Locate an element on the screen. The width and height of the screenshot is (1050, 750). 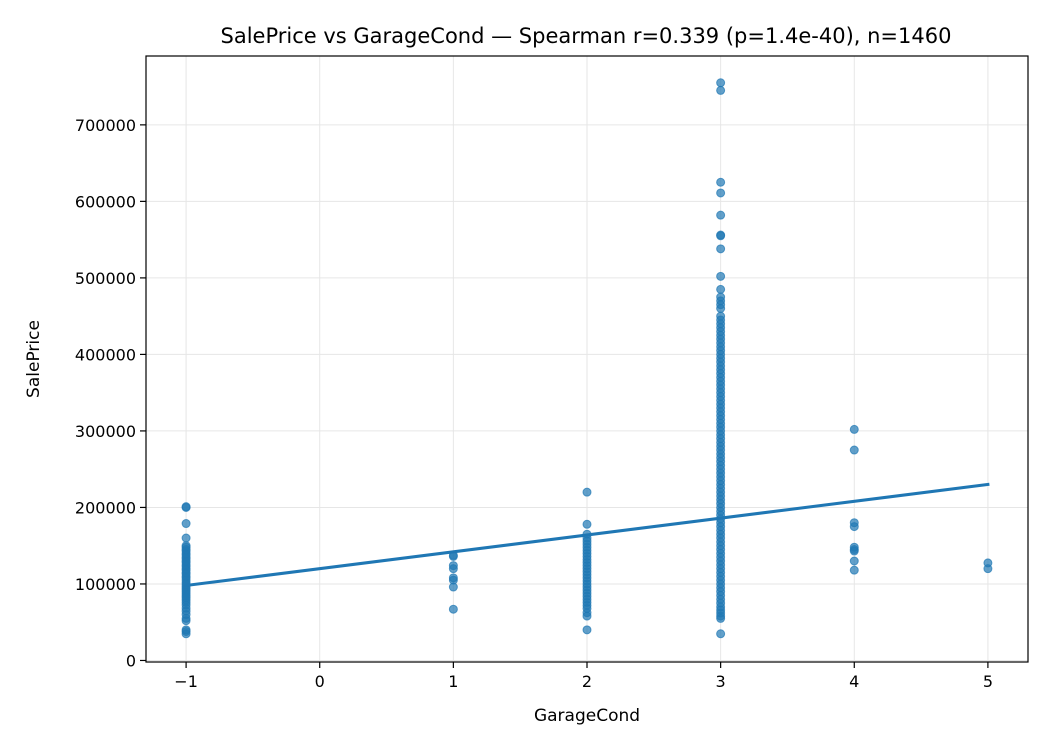
x-tick-label: 2 is located at coordinates (587, 681).